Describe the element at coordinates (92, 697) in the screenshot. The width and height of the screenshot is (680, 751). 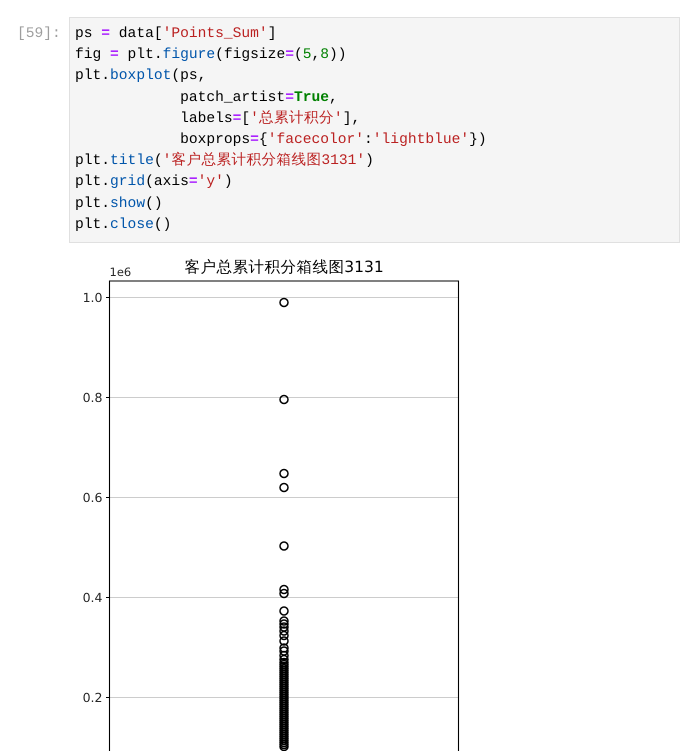
I see `y-tick-label: 0.2` at that location.